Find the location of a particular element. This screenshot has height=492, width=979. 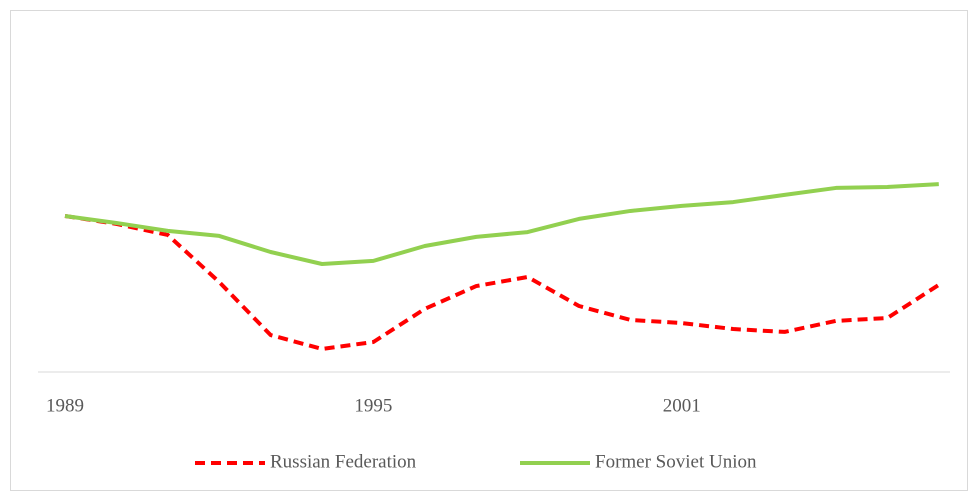

x-tick-label: 1995 is located at coordinates (373, 405).